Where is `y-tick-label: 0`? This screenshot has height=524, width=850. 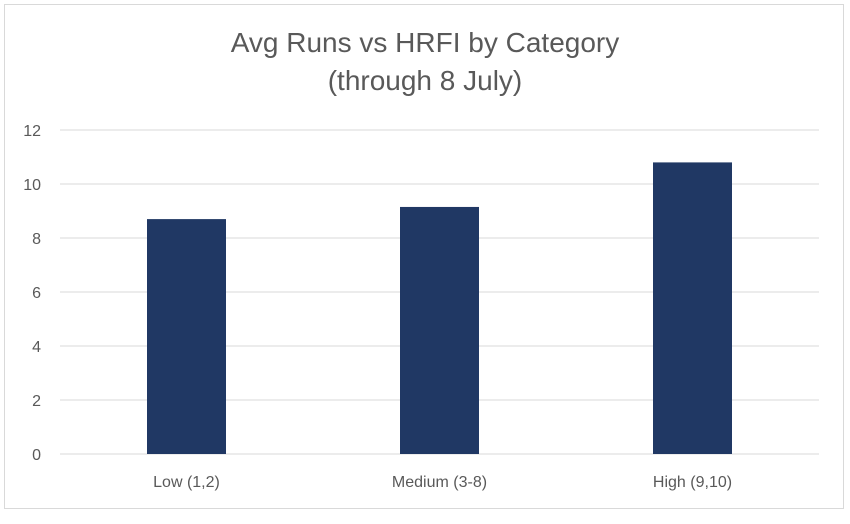 y-tick-label: 0 is located at coordinates (36, 455).